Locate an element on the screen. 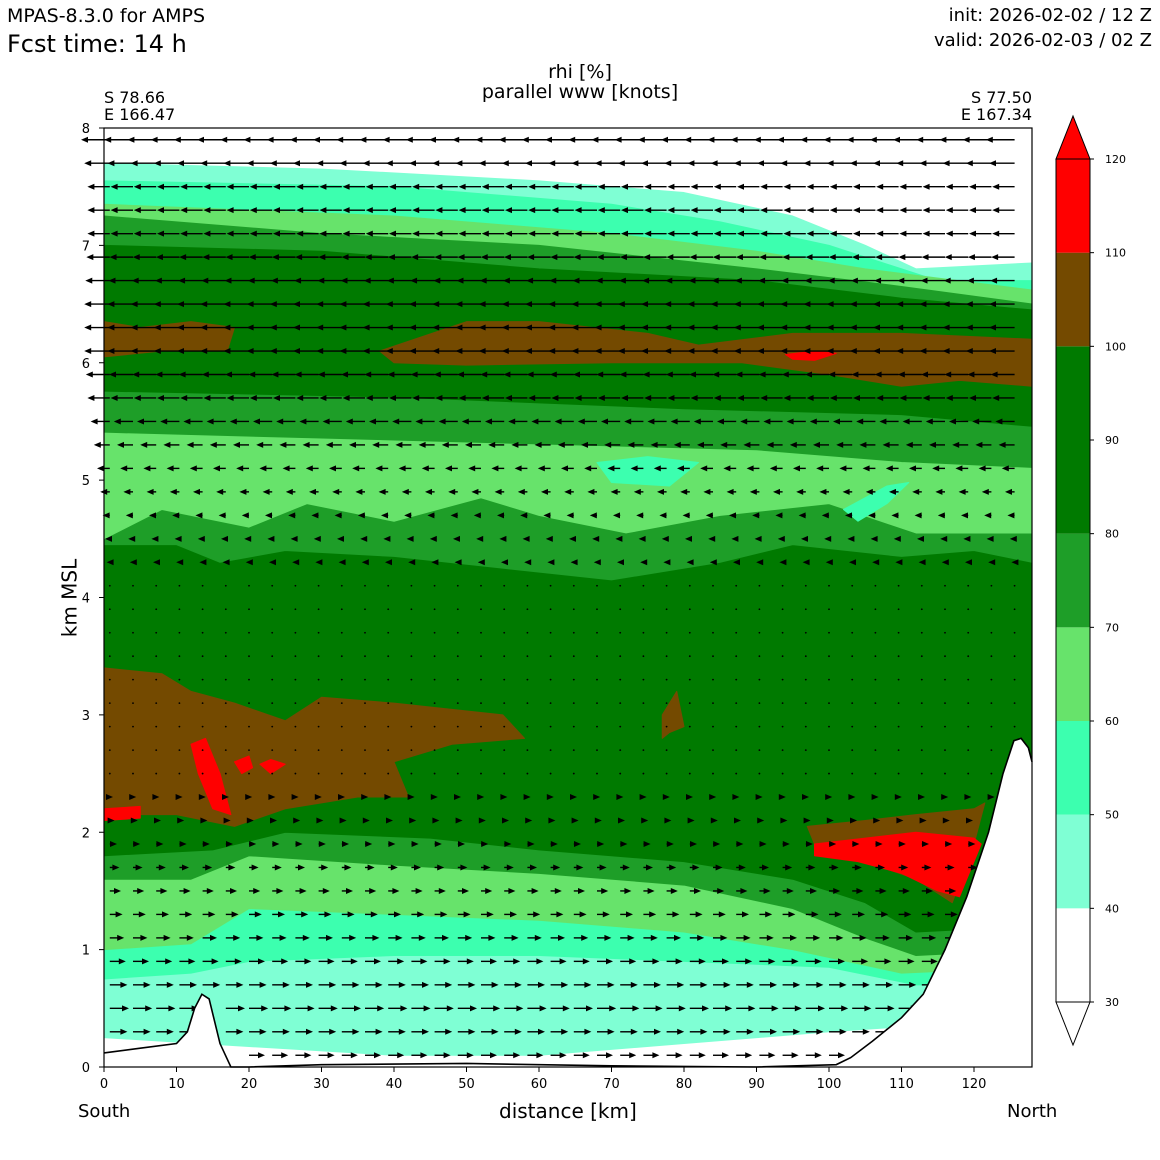  colorbar-tick-label: 120 is located at coordinates (1115, 159).